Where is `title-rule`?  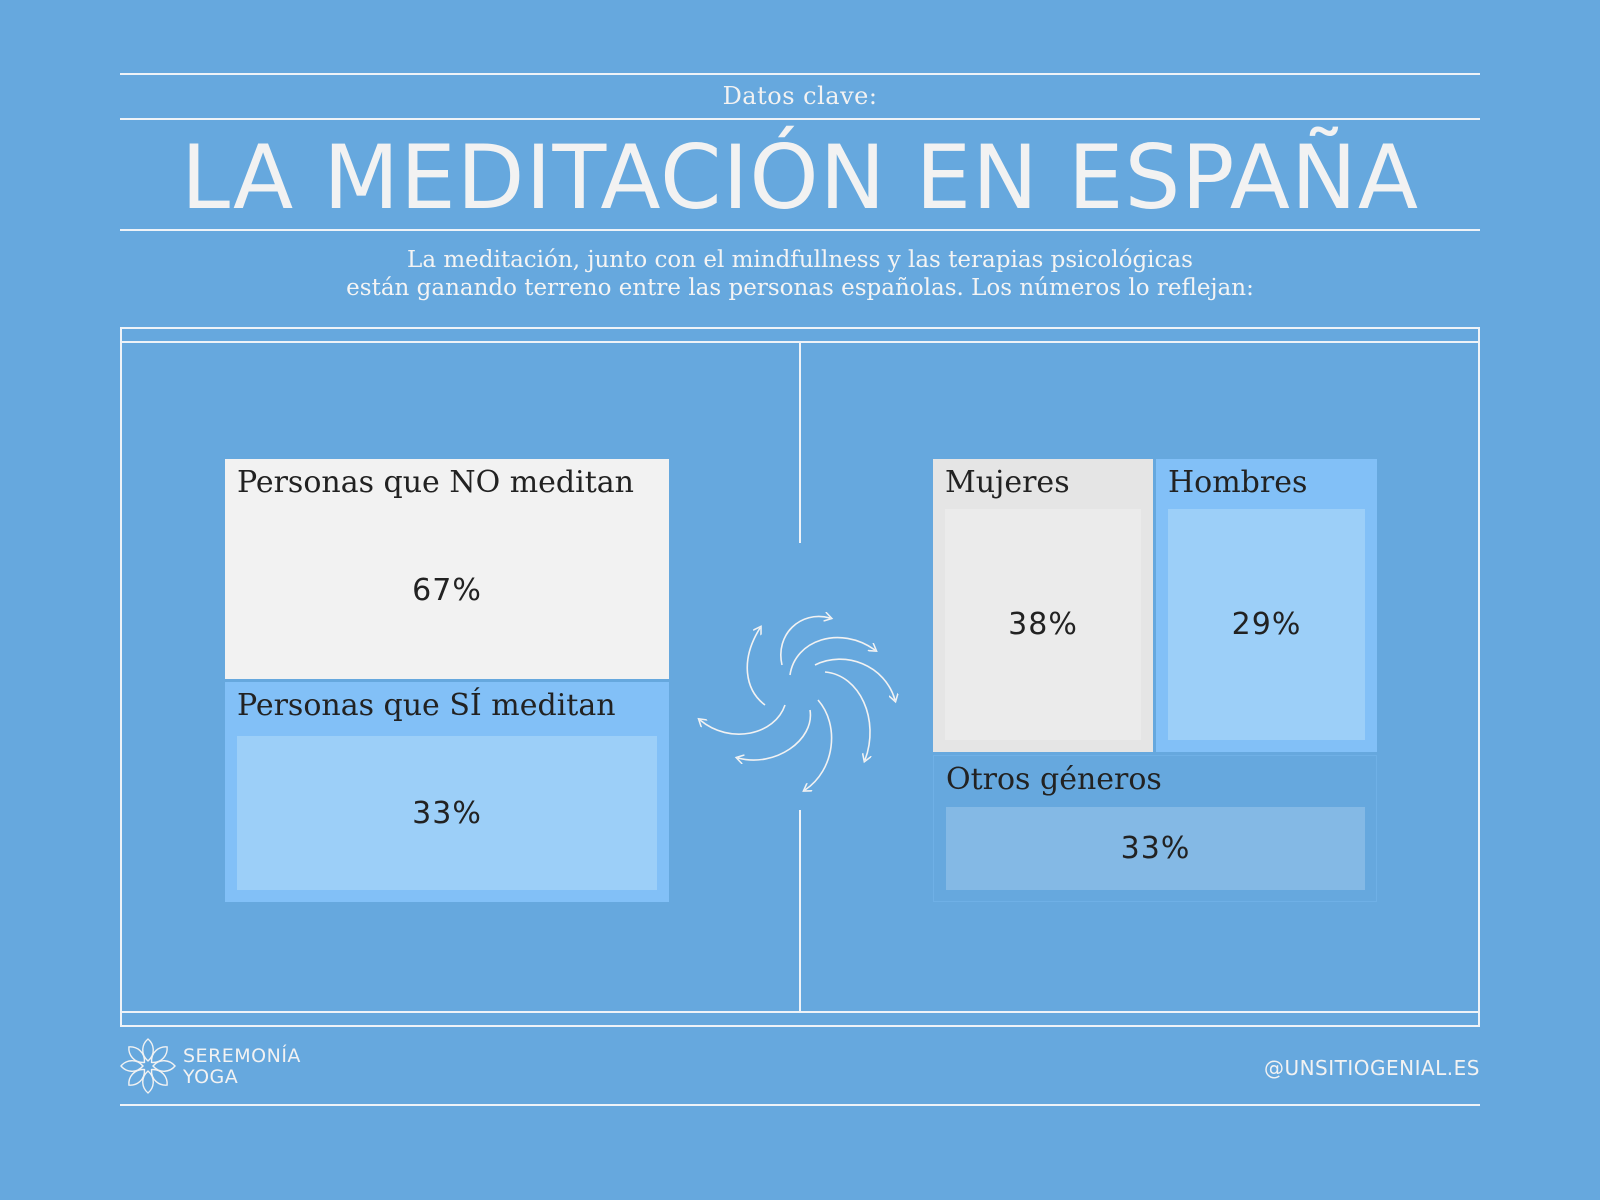
title-rule is located at coordinates (800, 230).